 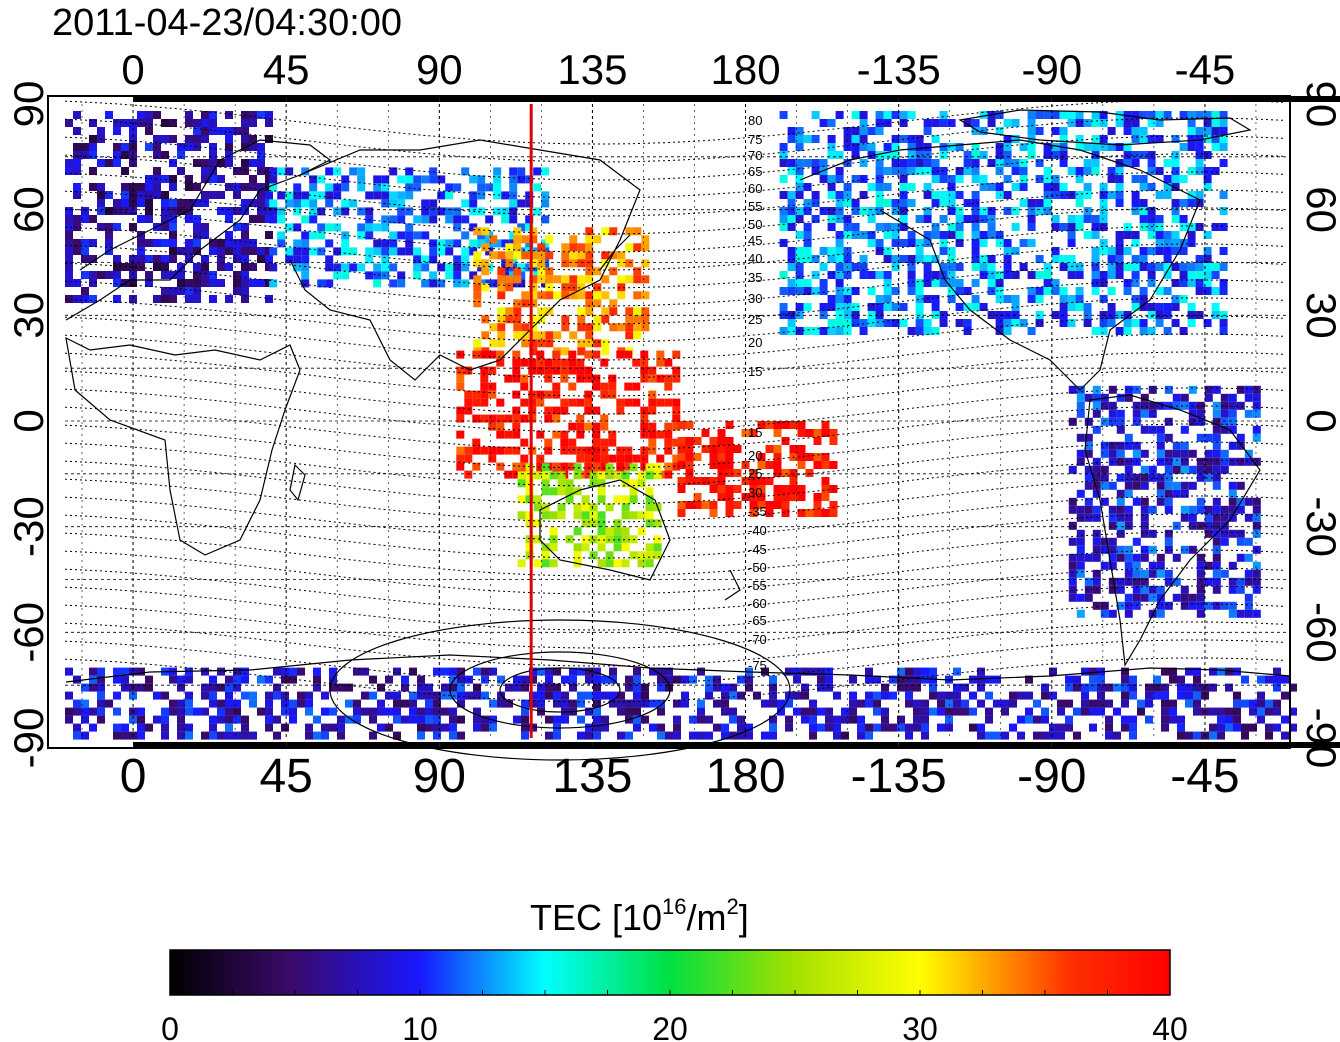 I want to click on tec-region-north-america, so click(x=1003, y=223).